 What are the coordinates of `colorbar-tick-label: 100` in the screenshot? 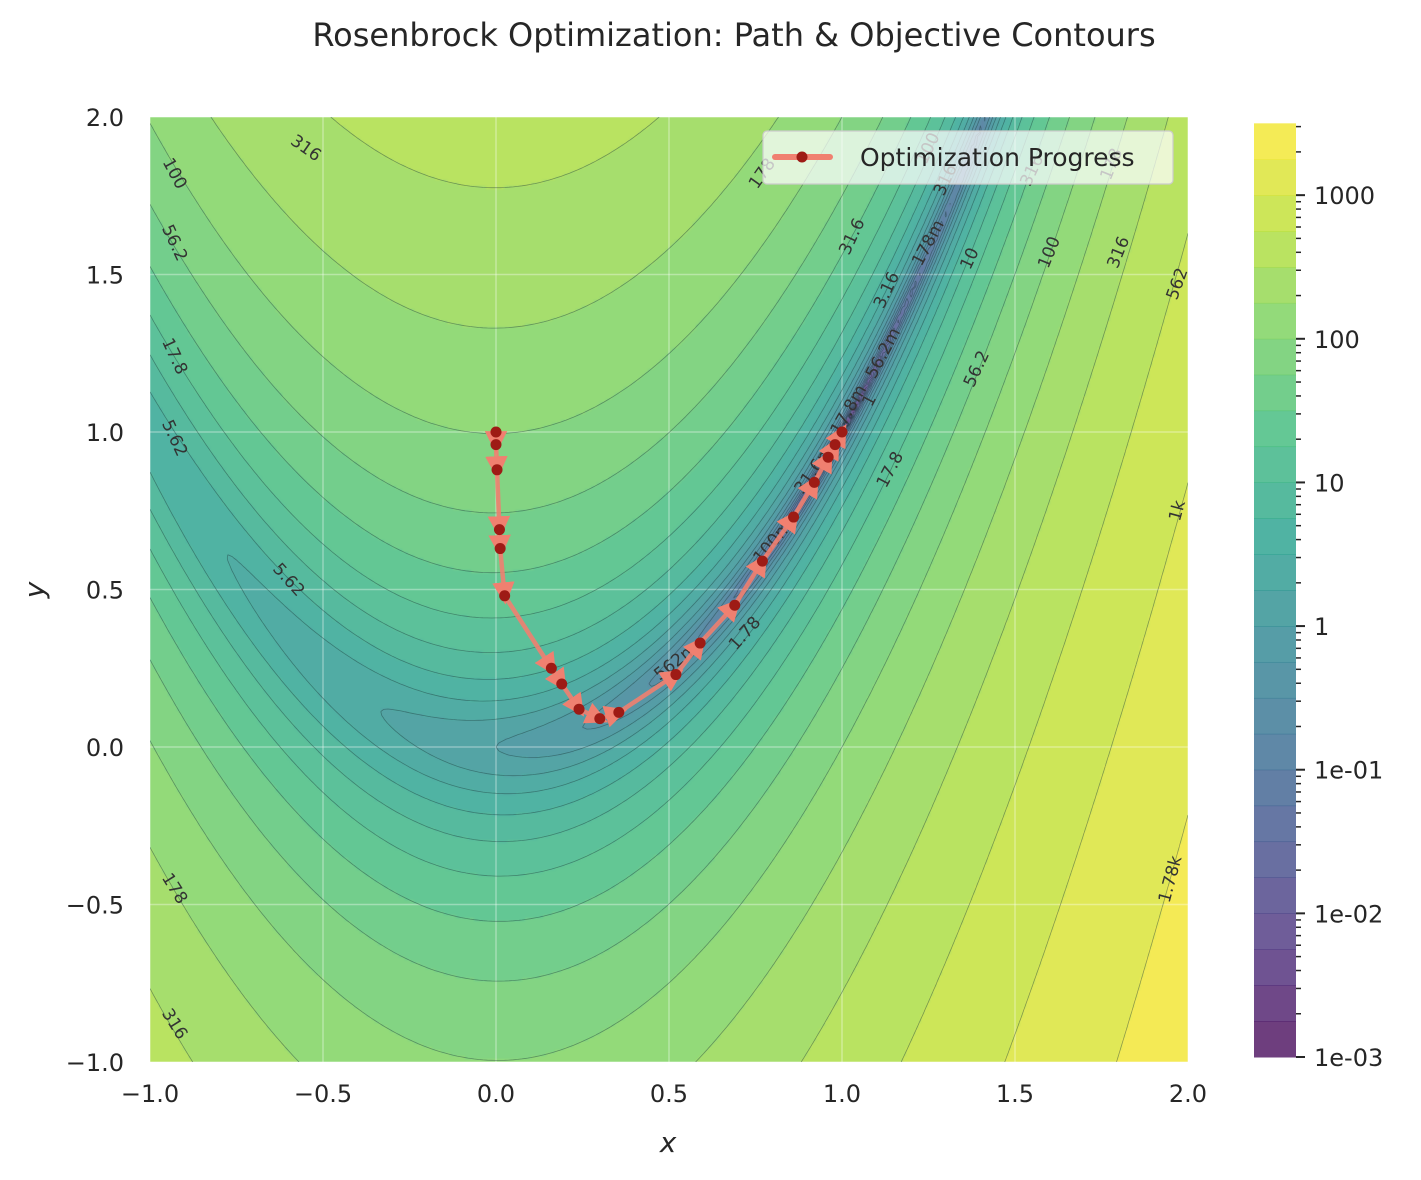 It's located at (1337, 340).